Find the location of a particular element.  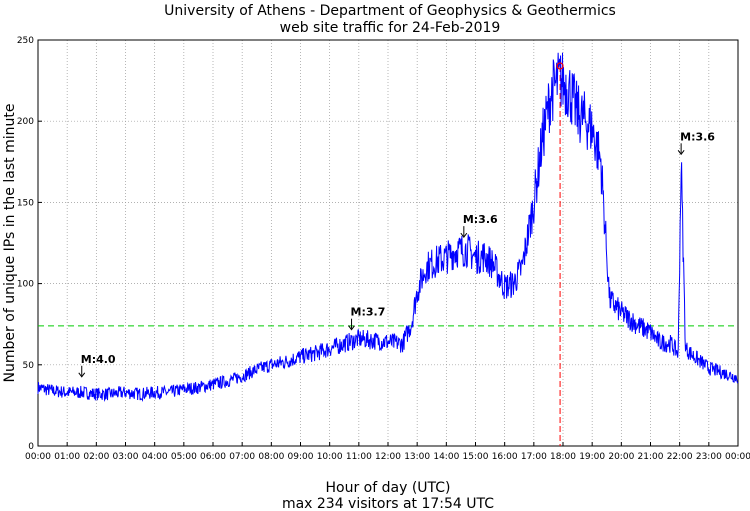

max-visitors-footer: max 234 visitors at 17:54 UTC is located at coordinates (388, 503).